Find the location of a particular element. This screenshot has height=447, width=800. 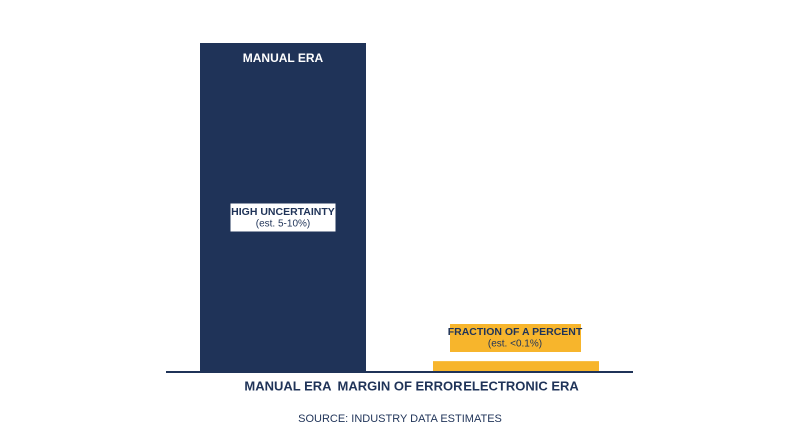

annotation-title: FRACTION OF A PERCENT is located at coordinates (515, 332).